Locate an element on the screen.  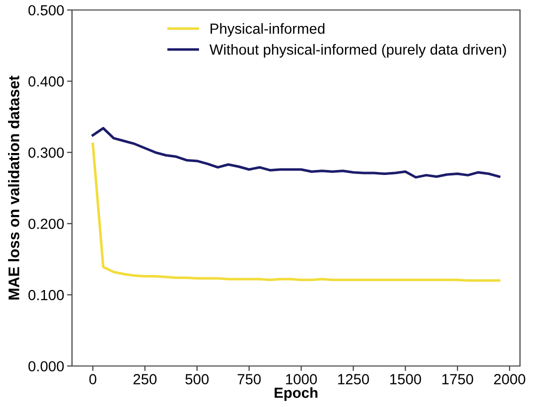
x-tick-label: 500 is located at coordinates (197, 379).